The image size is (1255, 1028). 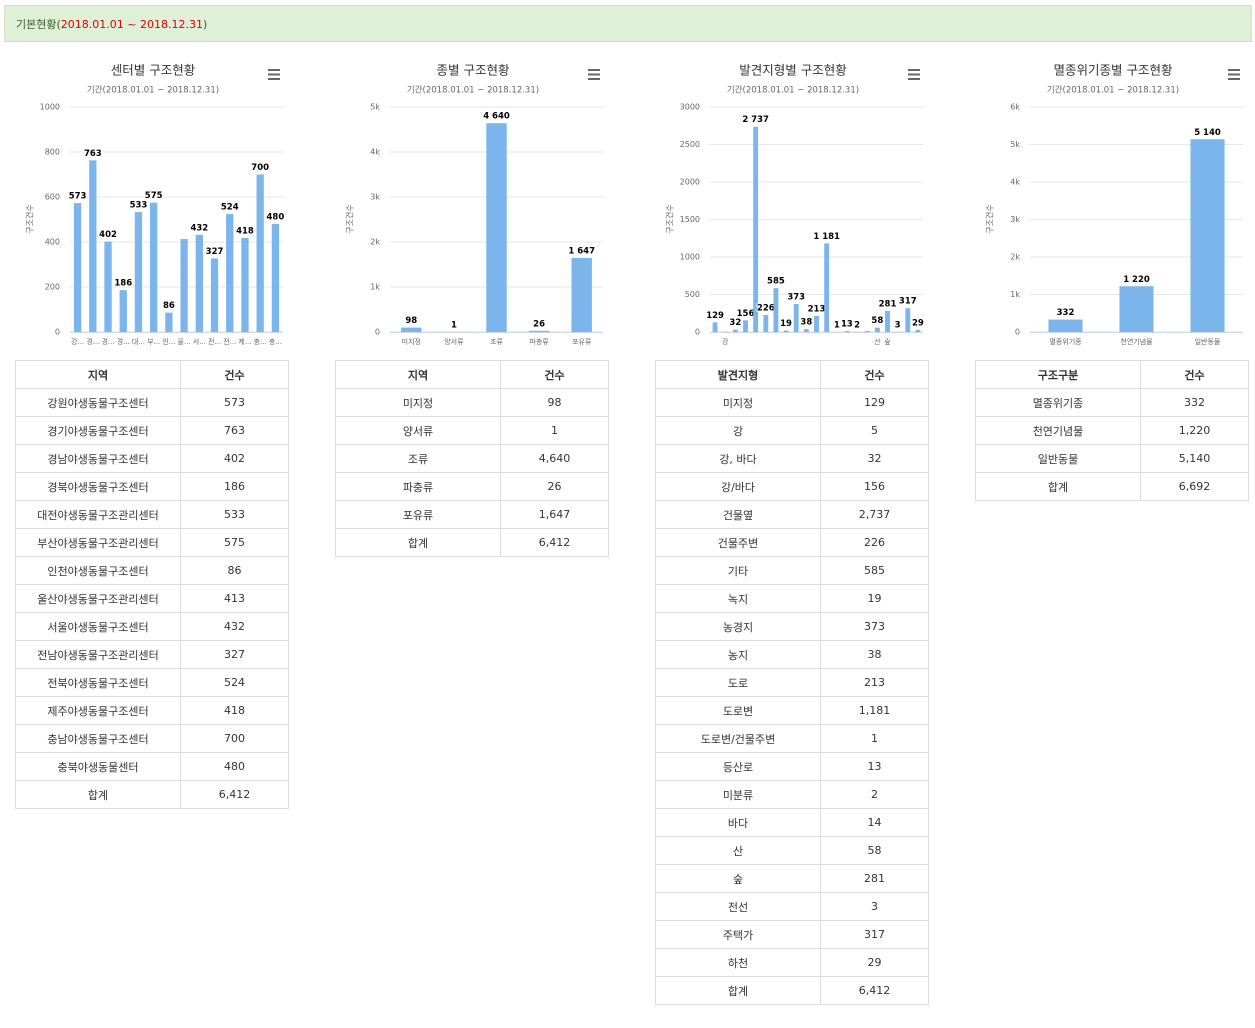 I want to click on y-tick-label: 5k, so click(x=375, y=107).